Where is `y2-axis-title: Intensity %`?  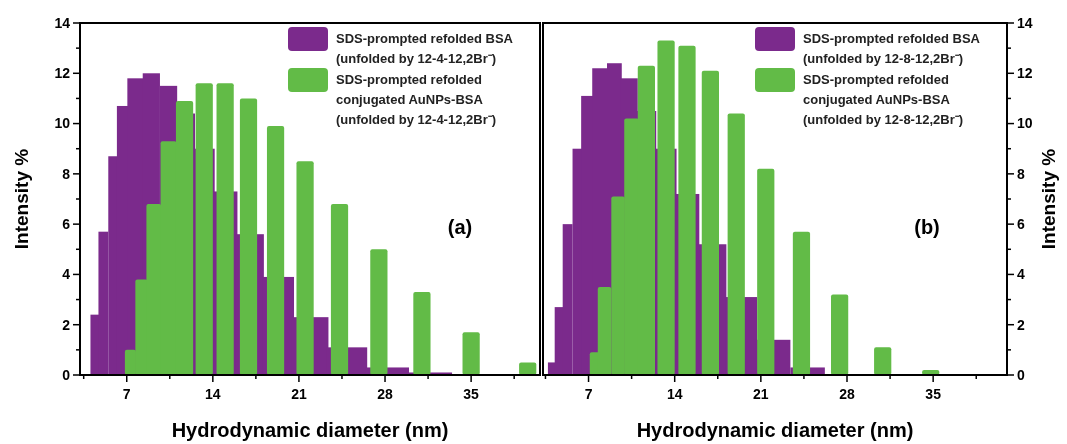 y2-axis-title: Intensity % is located at coordinates (1048, 199).